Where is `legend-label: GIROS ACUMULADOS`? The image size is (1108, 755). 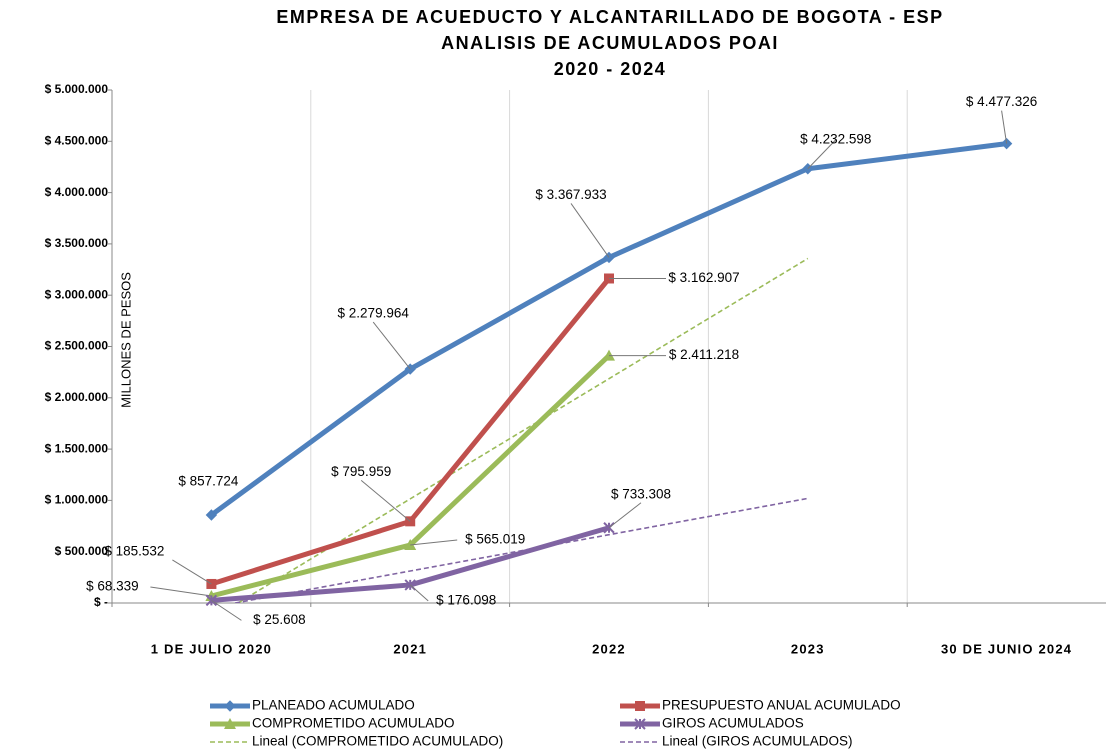
legend-label: GIROS ACUMULADOS is located at coordinates (733, 723).